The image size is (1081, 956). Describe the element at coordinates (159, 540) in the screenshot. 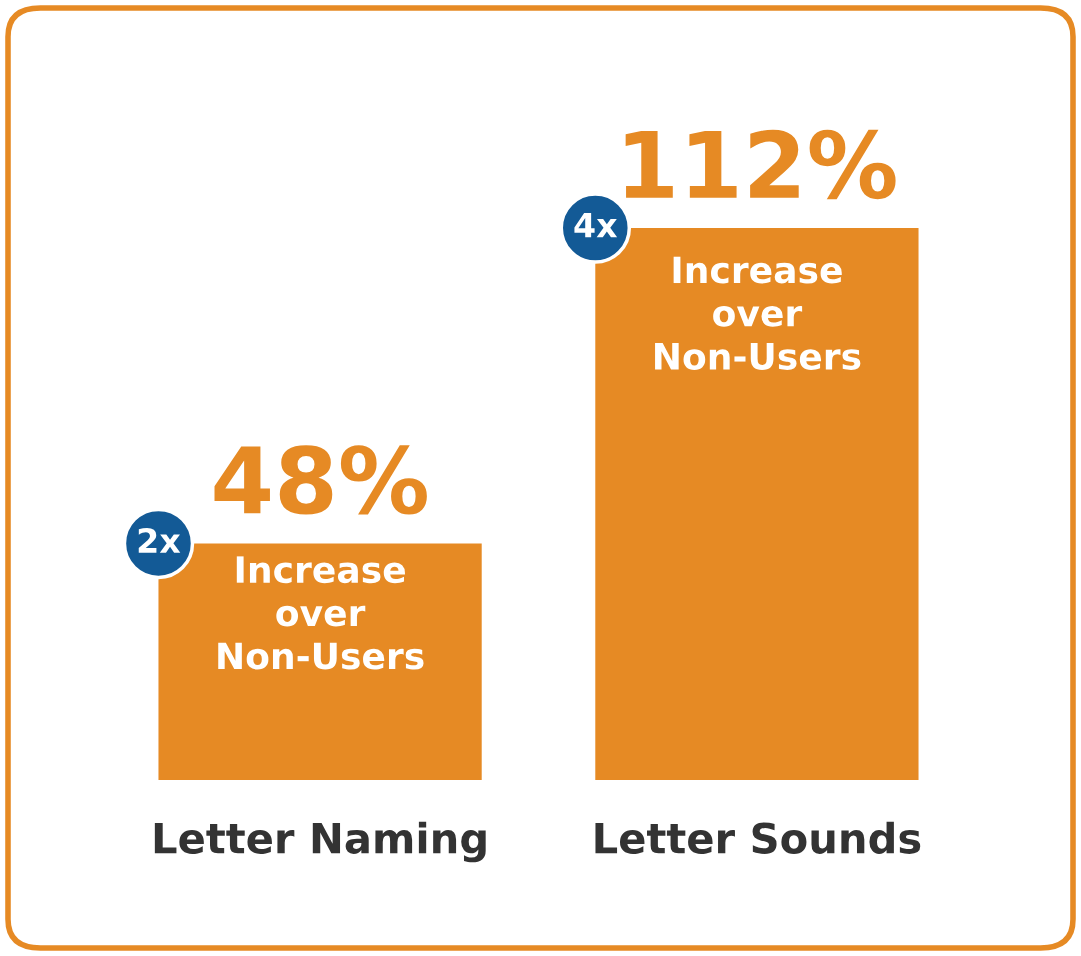

I see `annotation: 2x` at that location.